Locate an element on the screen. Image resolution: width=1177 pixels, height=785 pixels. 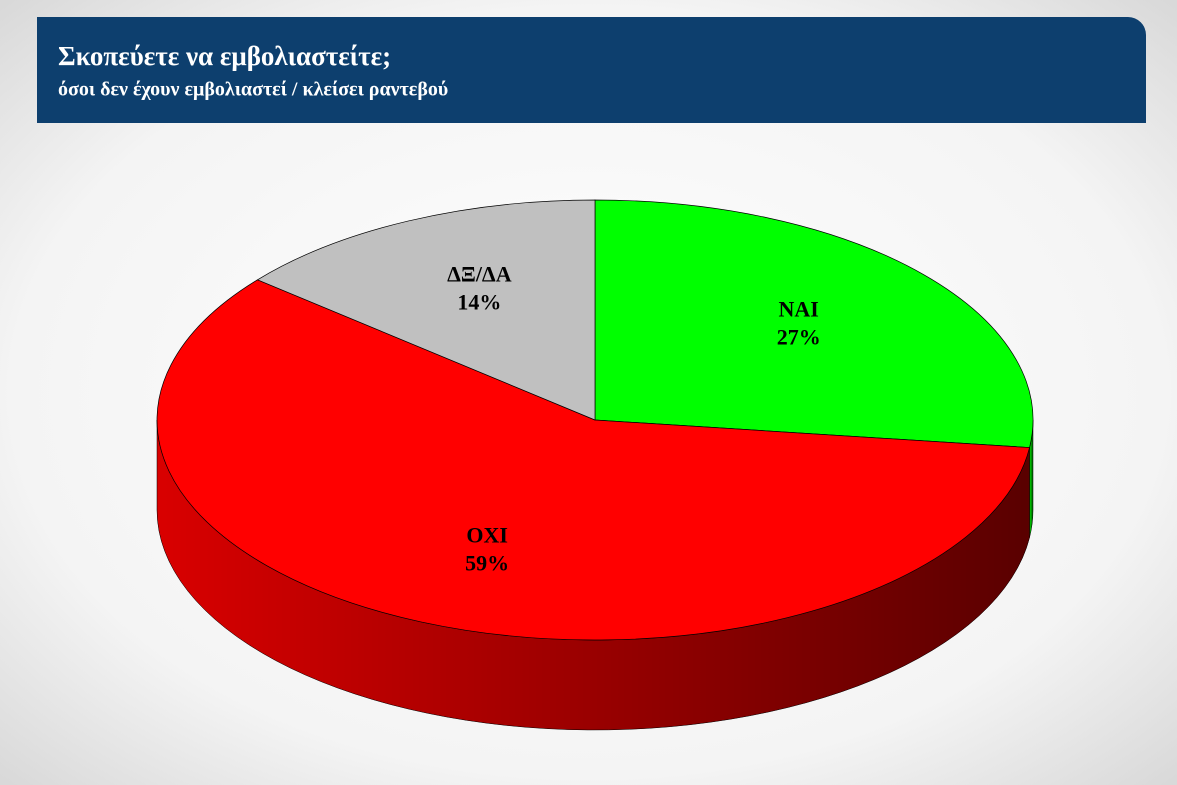
slice-label: ΔΞ/ΔΑ is located at coordinates (479, 274).